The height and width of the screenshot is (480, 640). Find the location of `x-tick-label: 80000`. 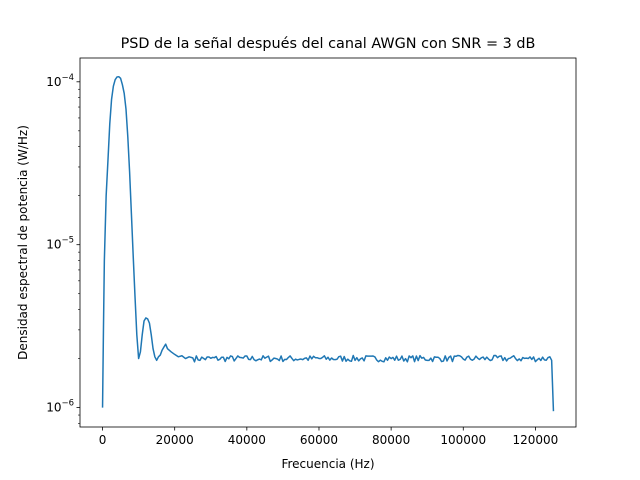

x-tick-label: 80000 is located at coordinates (391, 440).